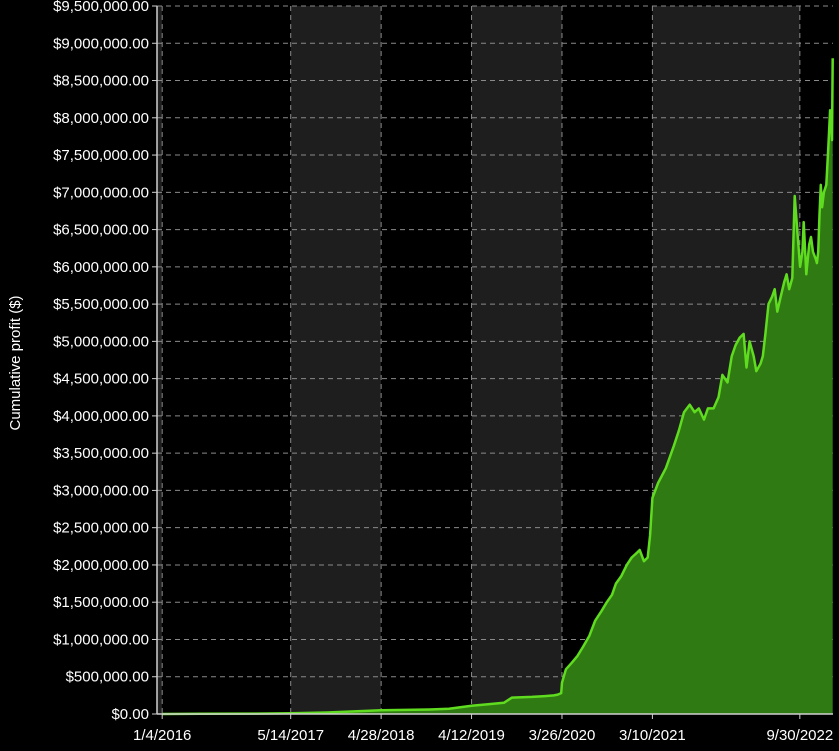  Describe the element at coordinates (101, 192) in the screenshot. I see `y-tick-label: $7,000,000.00` at that location.